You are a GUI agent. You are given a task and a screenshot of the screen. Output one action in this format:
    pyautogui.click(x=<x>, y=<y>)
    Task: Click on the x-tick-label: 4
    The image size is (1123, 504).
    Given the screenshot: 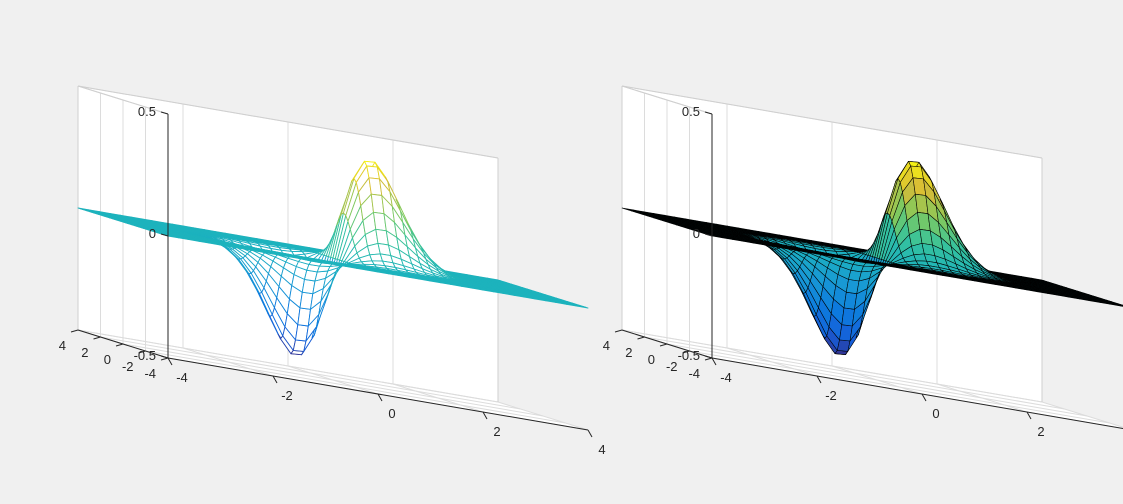 What is the action you would take?
    pyautogui.click(x=601, y=449)
    